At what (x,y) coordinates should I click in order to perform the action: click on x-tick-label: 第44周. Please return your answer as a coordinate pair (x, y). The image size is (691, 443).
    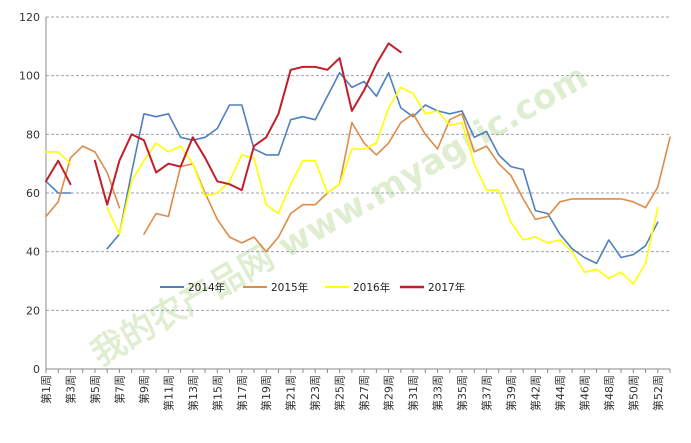
    Looking at the image, I should click on (560, 393).